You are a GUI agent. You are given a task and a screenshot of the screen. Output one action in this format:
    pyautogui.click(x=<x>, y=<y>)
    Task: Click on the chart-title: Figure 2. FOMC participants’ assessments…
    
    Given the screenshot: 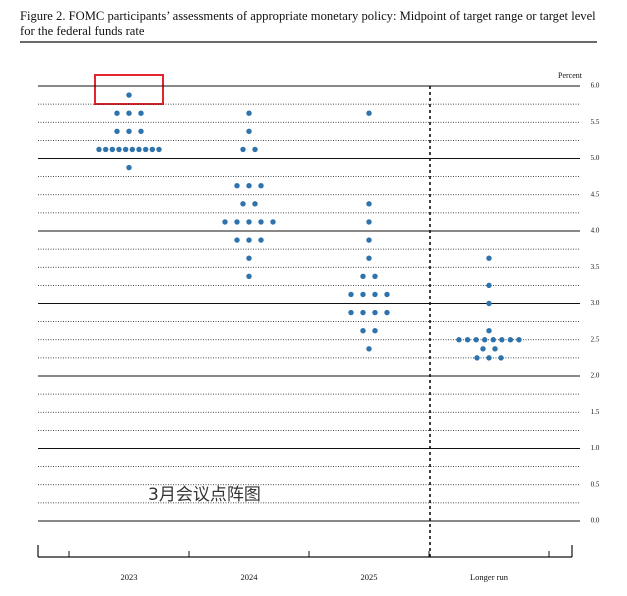 What is the action you would take?
    pyautogui.click(x=308, y=23)
    